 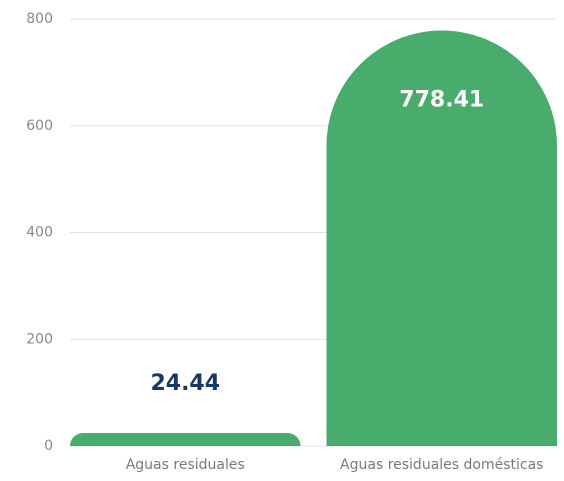 I want to click on cat-label: Aguas residuales domésticas, so click(x=441, y=465).